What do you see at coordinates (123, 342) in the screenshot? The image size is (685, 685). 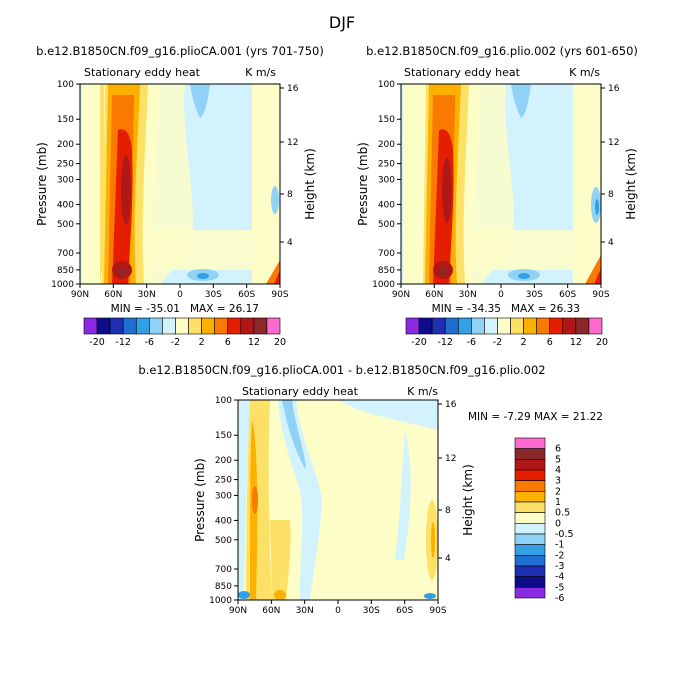 I see `colorbar-label: -12` at bounding box center [123, 342].